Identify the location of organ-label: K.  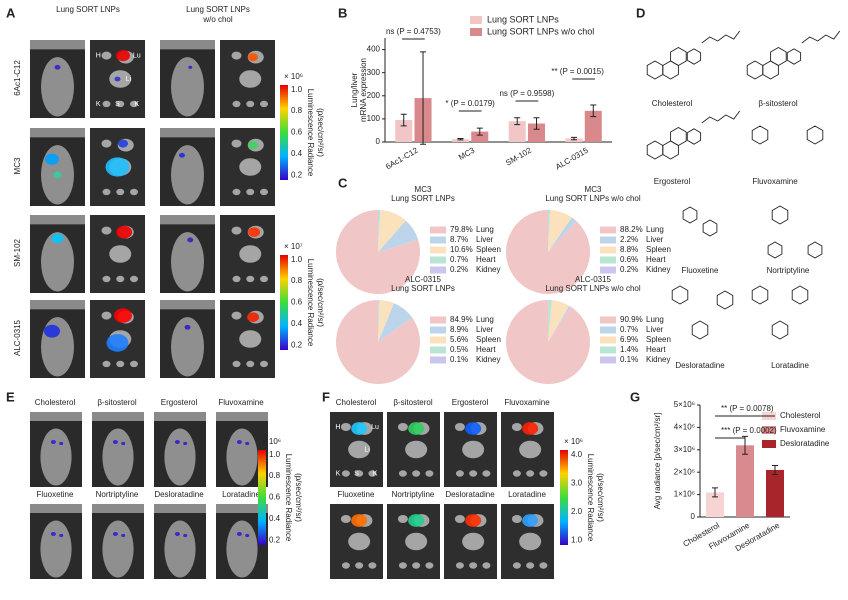
(136, 104).